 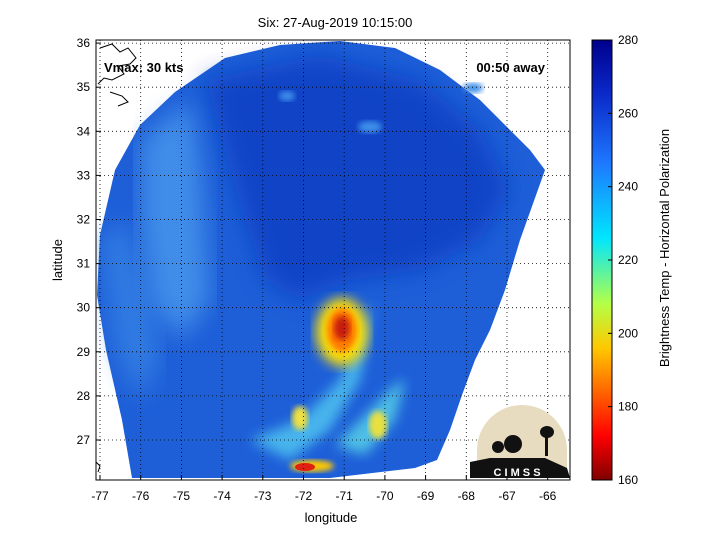 I want to click on y-tick-label: 30, so click(x=84, y=308).